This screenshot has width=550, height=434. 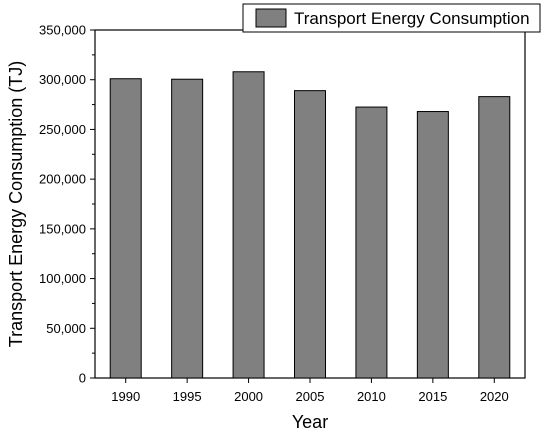 I want to click on bar-2020, so click(x=494, y=237).